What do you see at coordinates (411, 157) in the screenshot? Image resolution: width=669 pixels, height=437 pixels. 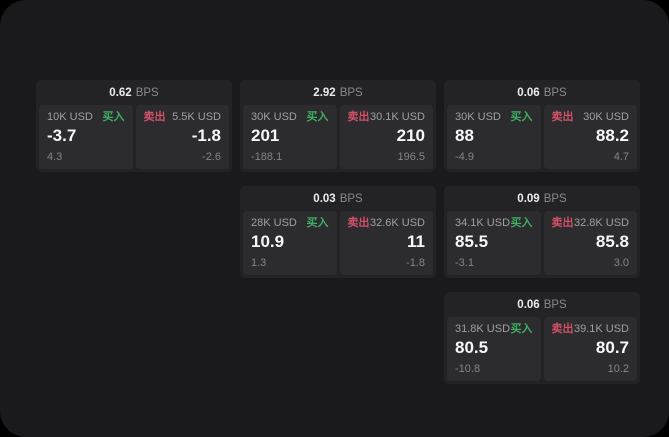 I see `sell-change: 196.5` at bounding box center [411, 157].